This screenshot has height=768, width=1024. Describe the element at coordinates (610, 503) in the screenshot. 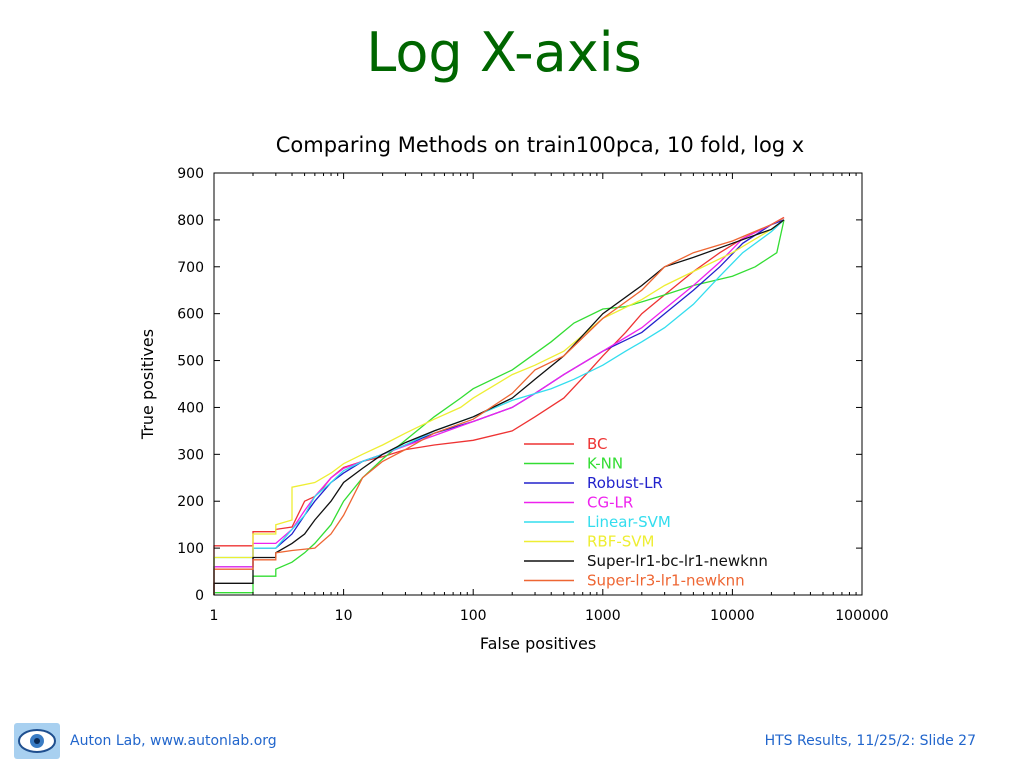

I see `legend-label: CG-LR` at that location.